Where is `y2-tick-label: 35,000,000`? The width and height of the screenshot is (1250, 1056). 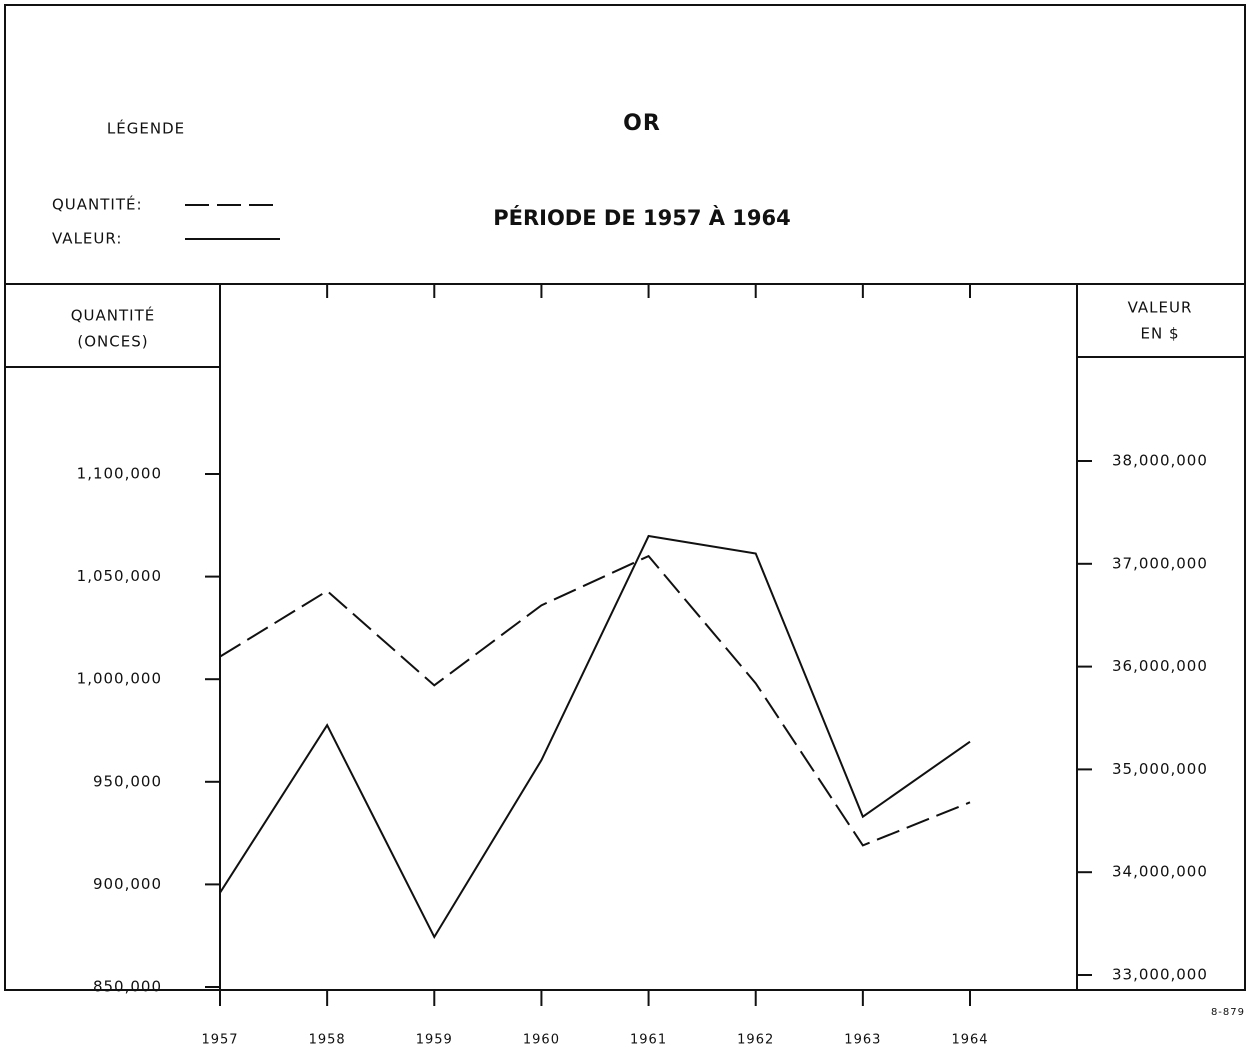
y2-tick-label: 35,000,000 is located at coordinates (1160, 769).